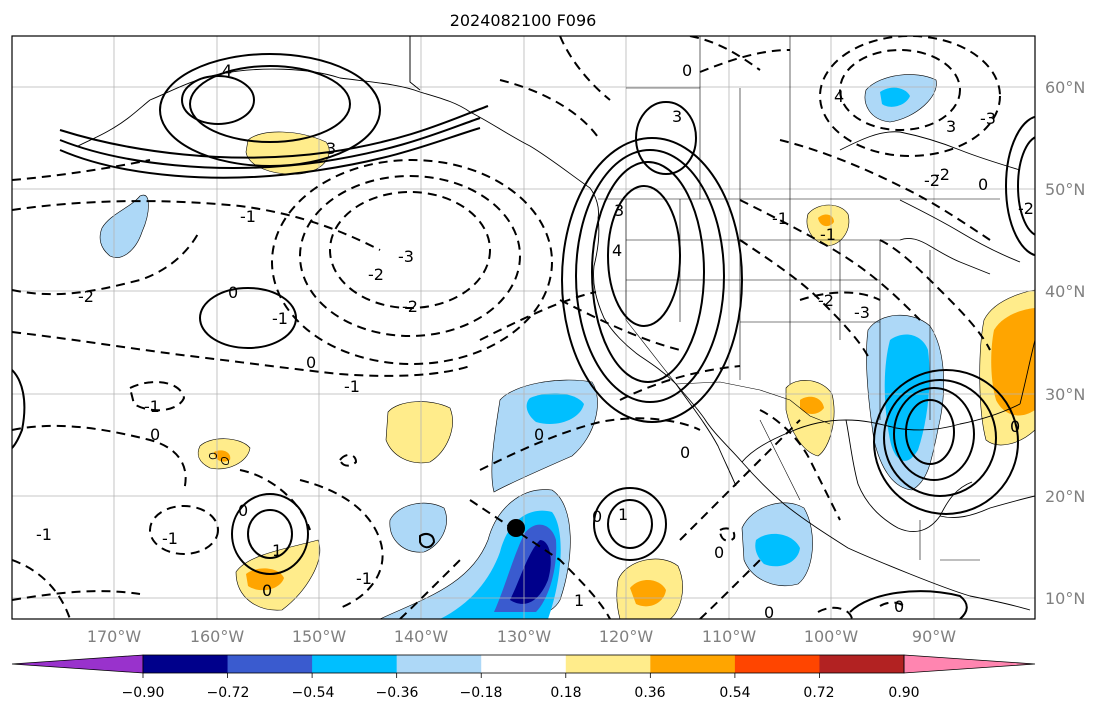  Describe the element at coordinates (555, 408) in the screenshot. I see `shade-negative-cp-north-core` at that location.